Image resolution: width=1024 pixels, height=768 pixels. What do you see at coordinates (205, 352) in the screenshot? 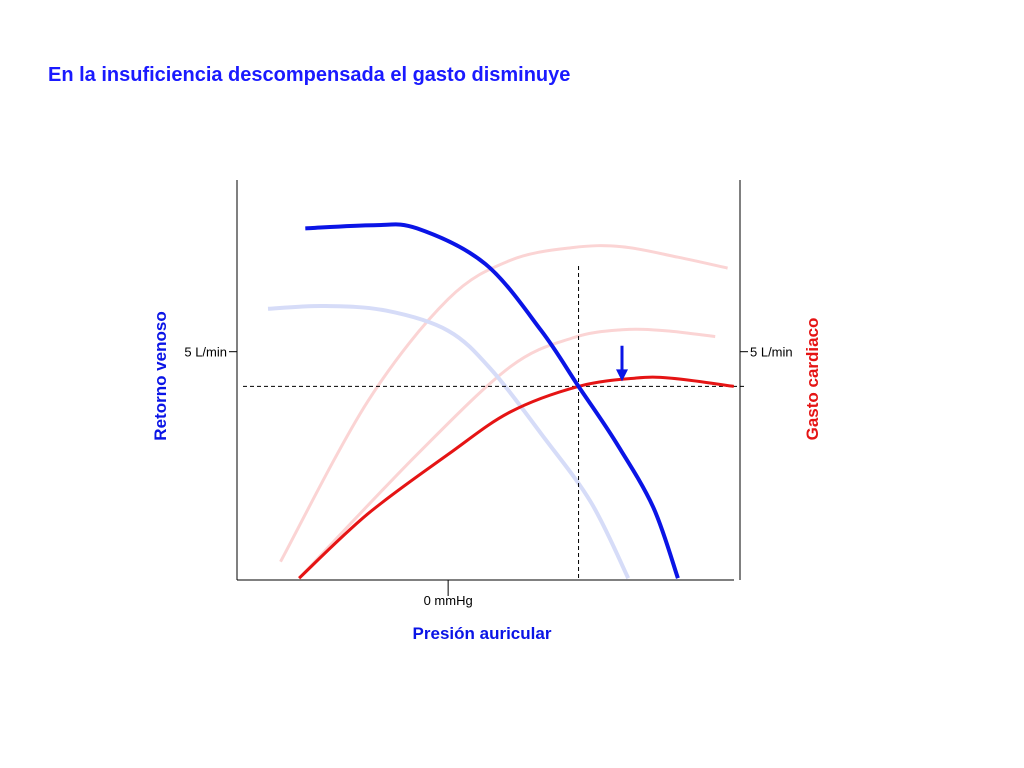
I see `left-y-tick-label: 5 L/min` at bounding box center [205, 352].